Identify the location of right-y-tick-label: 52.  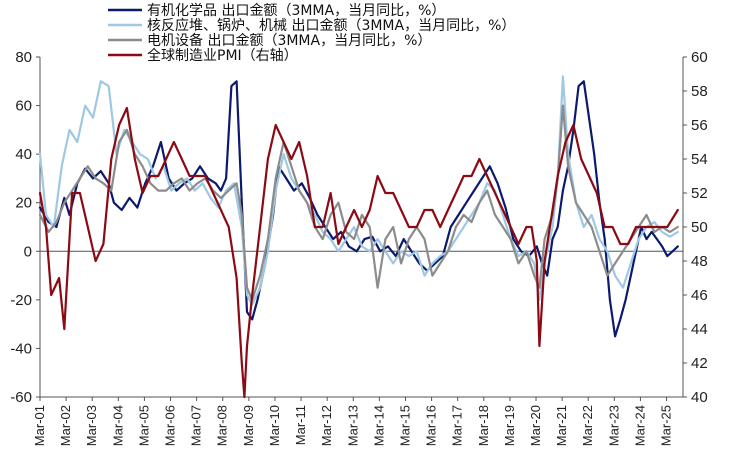
(699, 193).